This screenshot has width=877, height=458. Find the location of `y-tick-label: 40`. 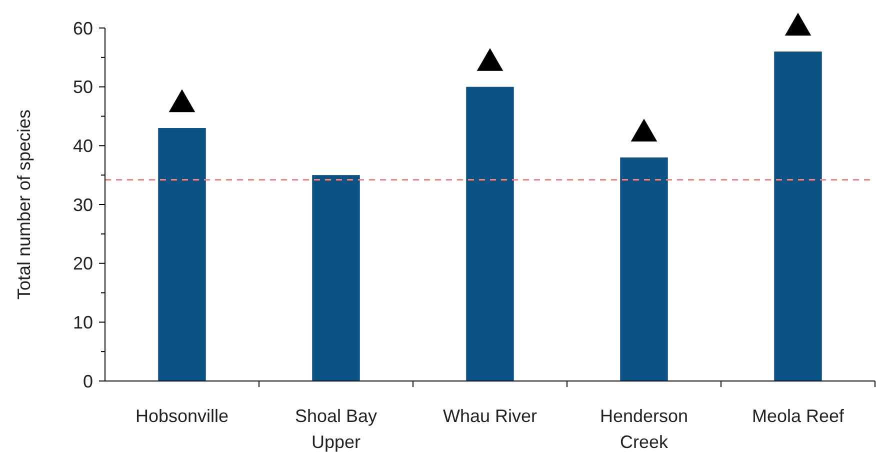

y-tick-label: 40 is located at coordinates (82, 146).